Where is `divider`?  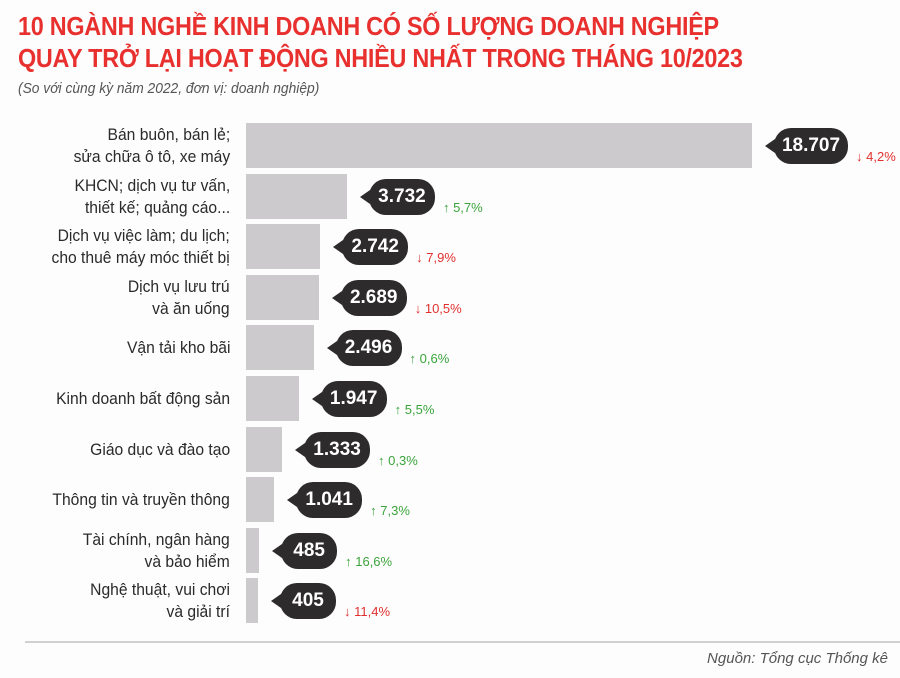 divider is located at coordinates (462, 642).